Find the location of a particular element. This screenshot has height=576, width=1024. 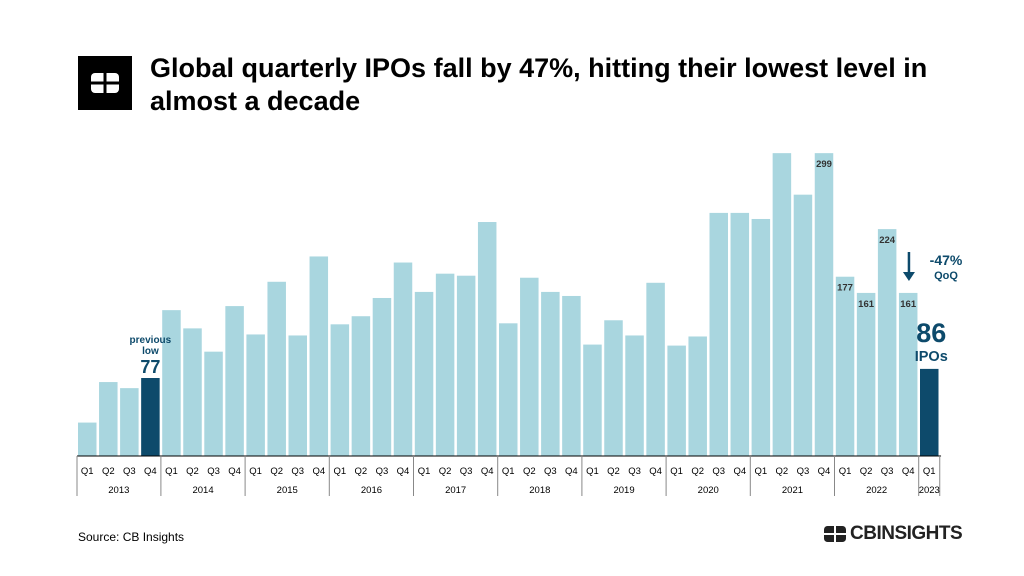

year-tick-label: 2018 is located at coordinates (539, 490).